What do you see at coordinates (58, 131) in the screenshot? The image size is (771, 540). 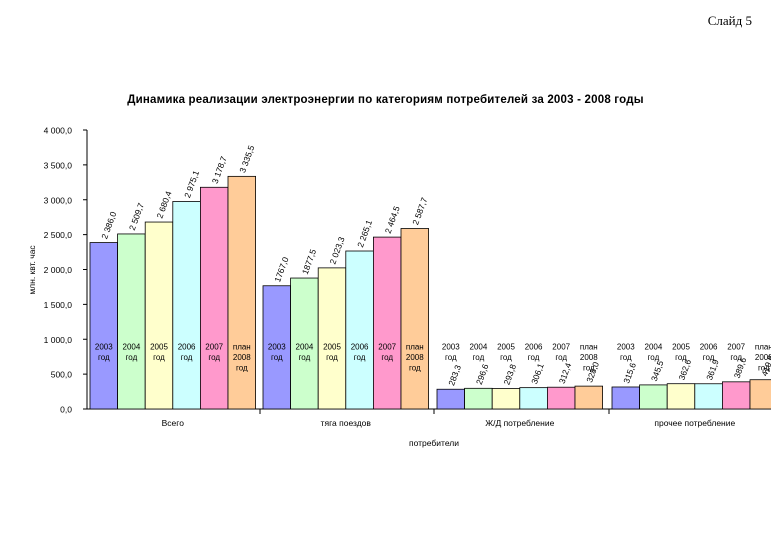 I see `y-tick-label: 4 000,0` at bounding box center [58, 131].